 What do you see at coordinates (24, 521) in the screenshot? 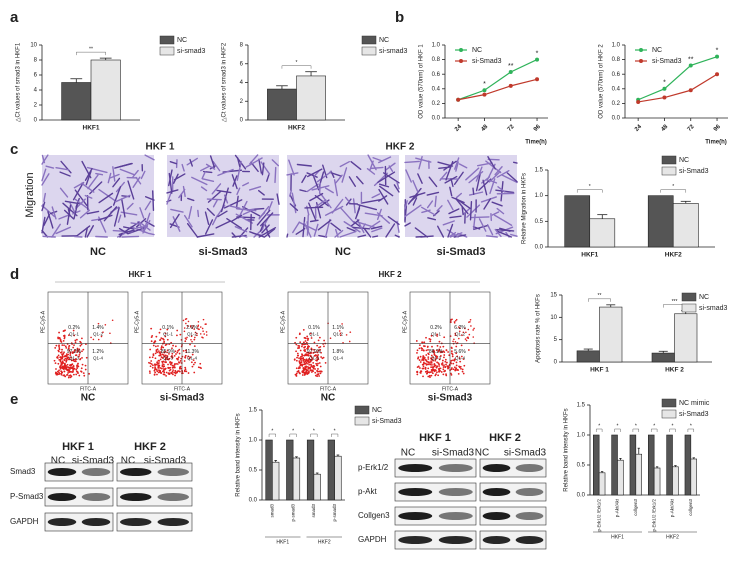
I see `row-label: GAPDH` at bounding box center [24, 521].